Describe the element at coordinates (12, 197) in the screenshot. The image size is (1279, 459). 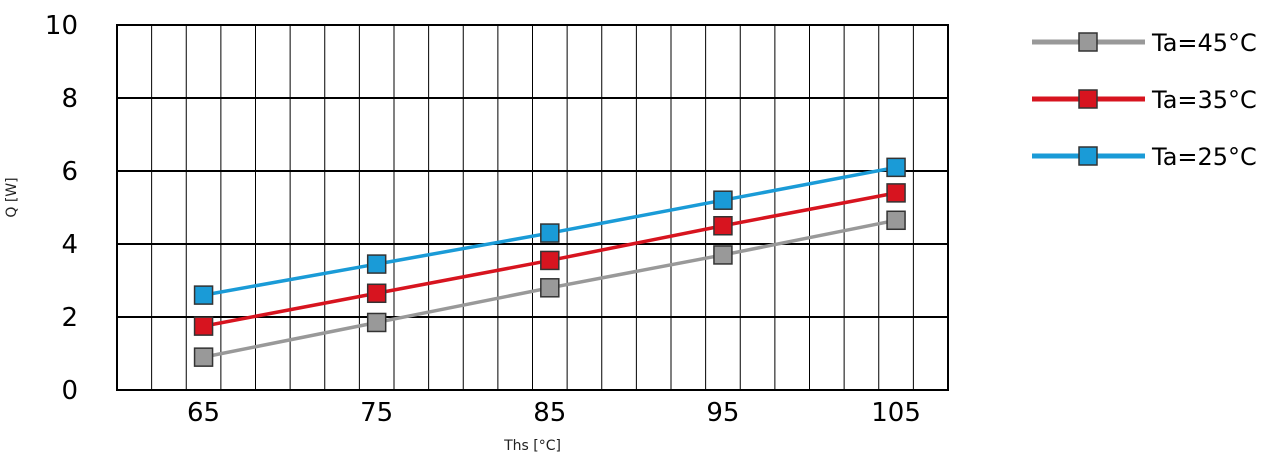
I see `y-axis-label: Q [W]` at that location.